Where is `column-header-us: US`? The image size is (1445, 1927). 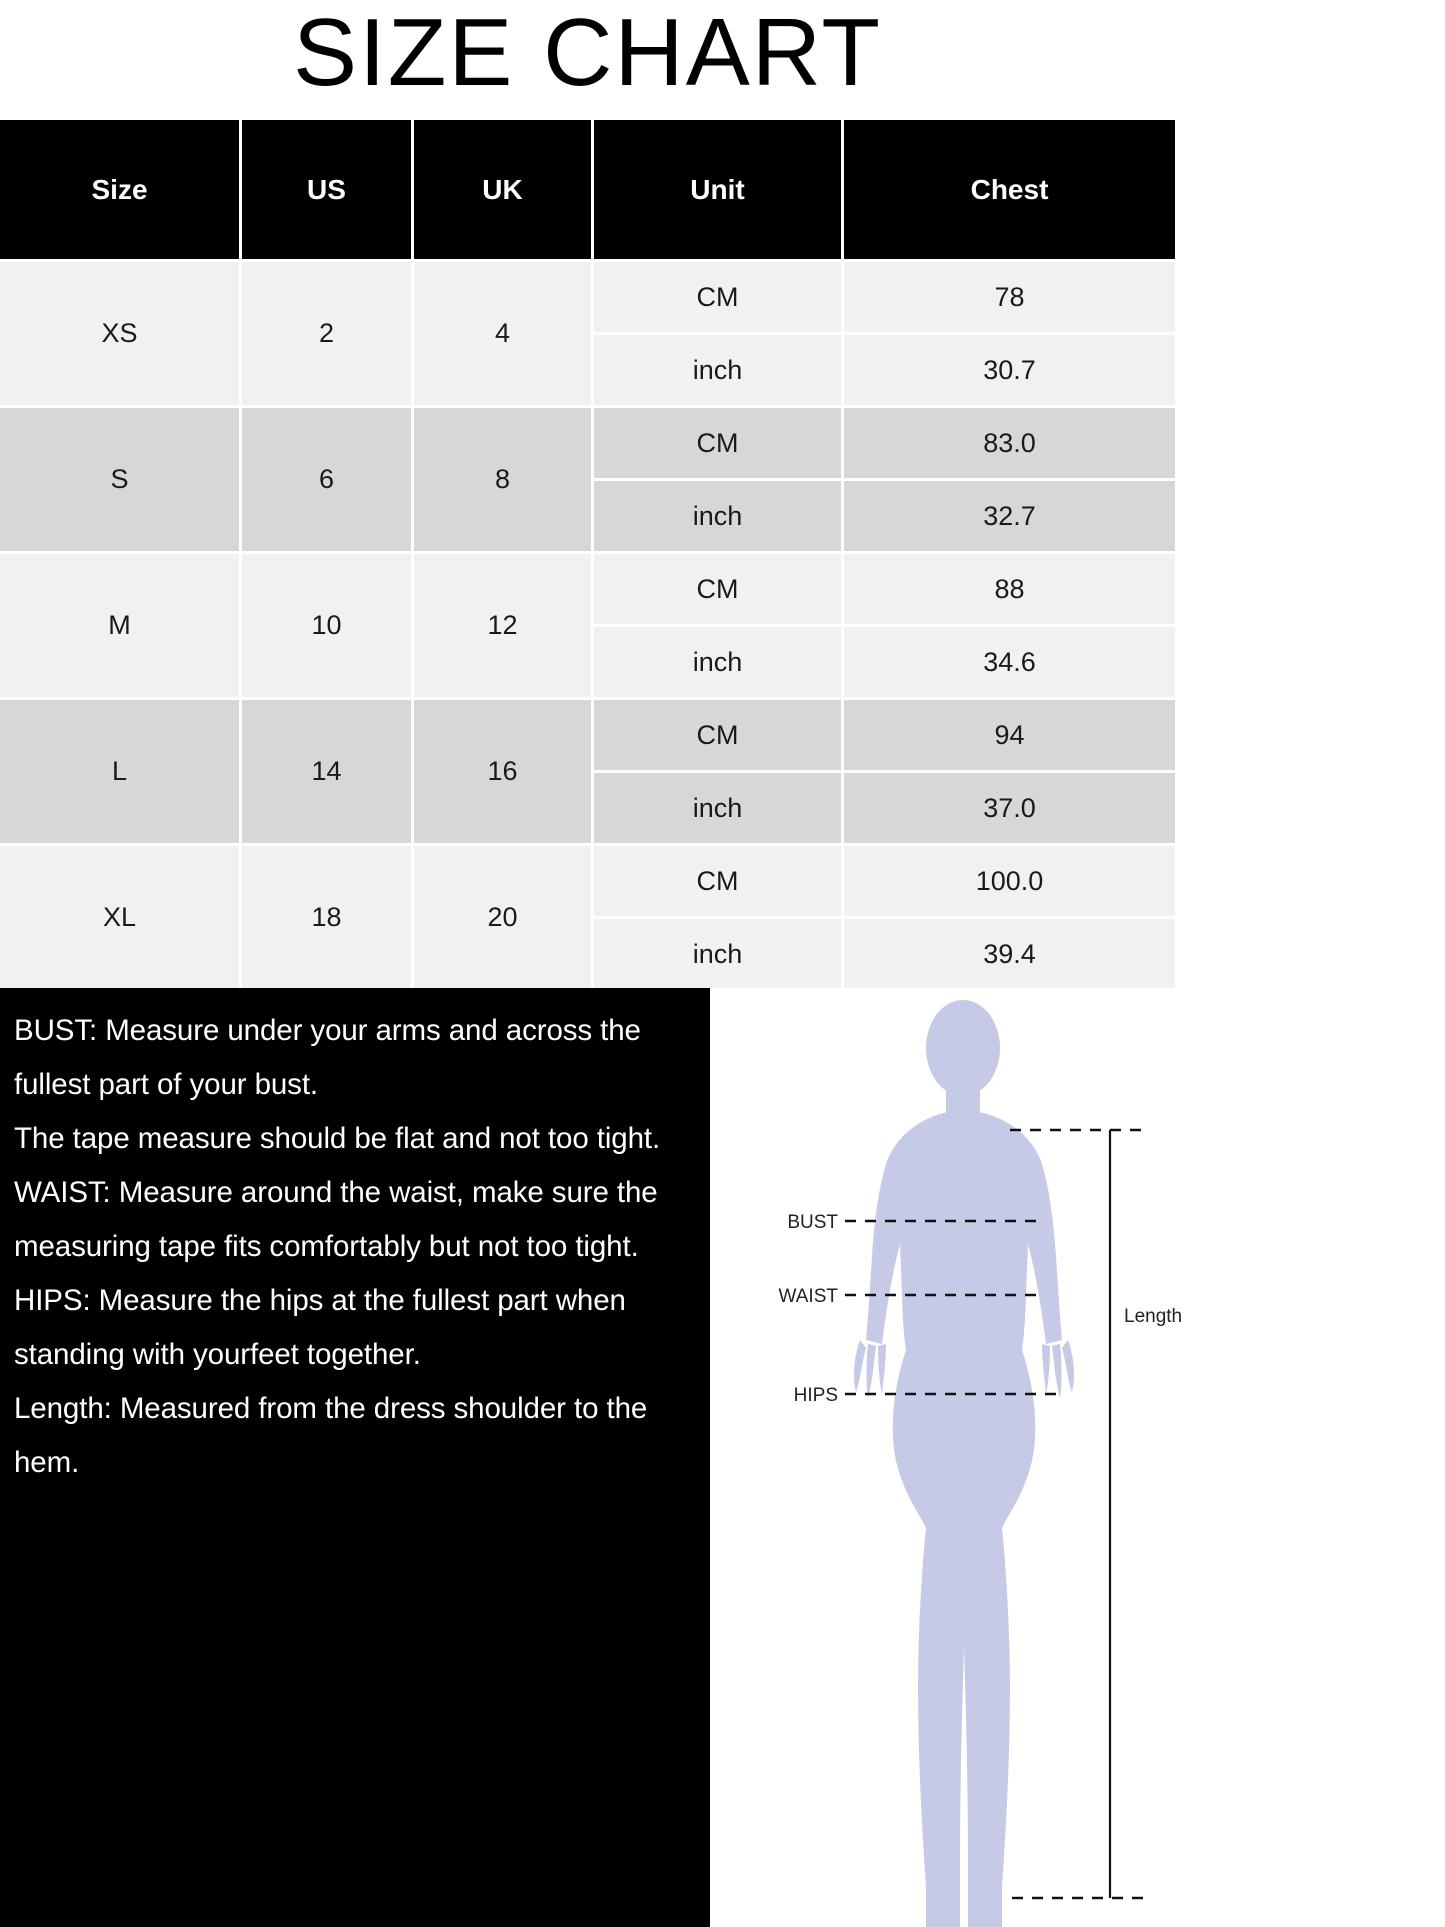
column-header-us: US is located at coordinates (328, 191).